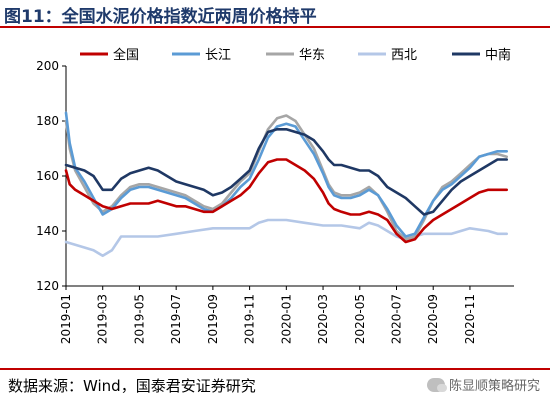 This screenshot has width=550, height=410. I want to click on y-tick-label: 120, so click(47, 286).